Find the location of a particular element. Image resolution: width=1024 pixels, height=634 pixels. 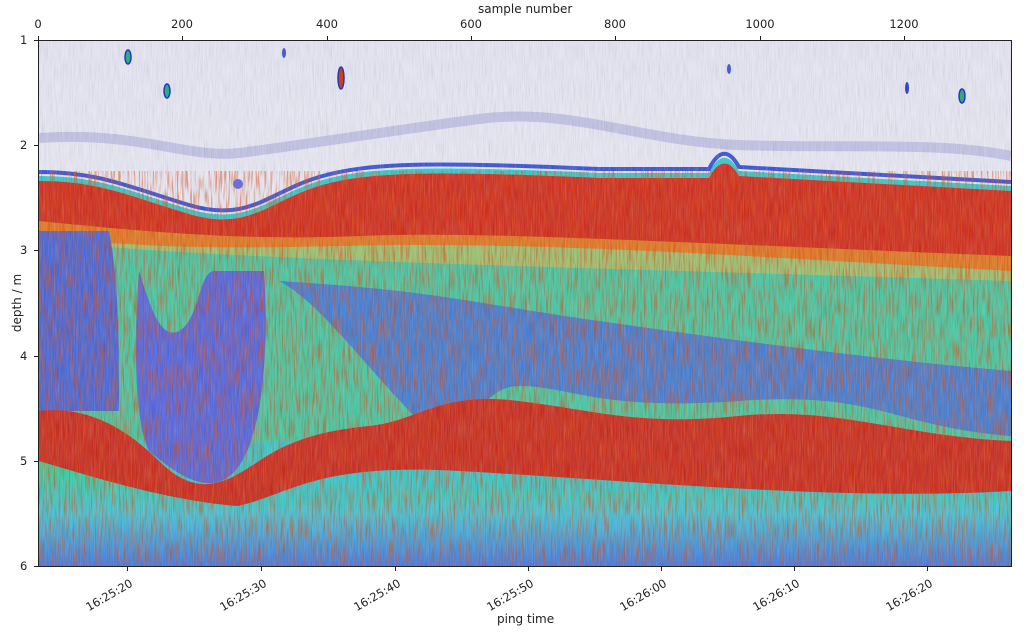

top-tick-label: 200 is located at coordinates (182, 24).